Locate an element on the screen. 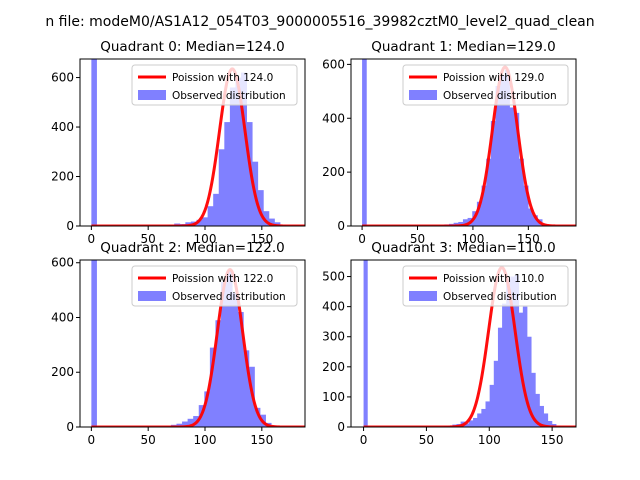 The width and height of the screenshot is (640, 480). legend: Poission with 122.0 Observed distribution is located at coordinates (214, 286).